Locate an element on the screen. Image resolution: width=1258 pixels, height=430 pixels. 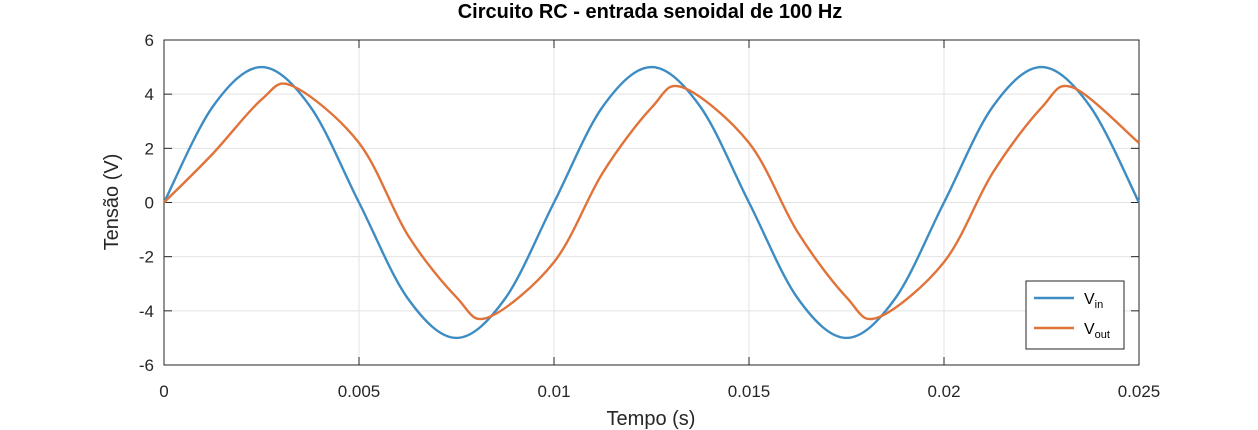
y-tick-label: 2 is located at coordinates (149, 148).